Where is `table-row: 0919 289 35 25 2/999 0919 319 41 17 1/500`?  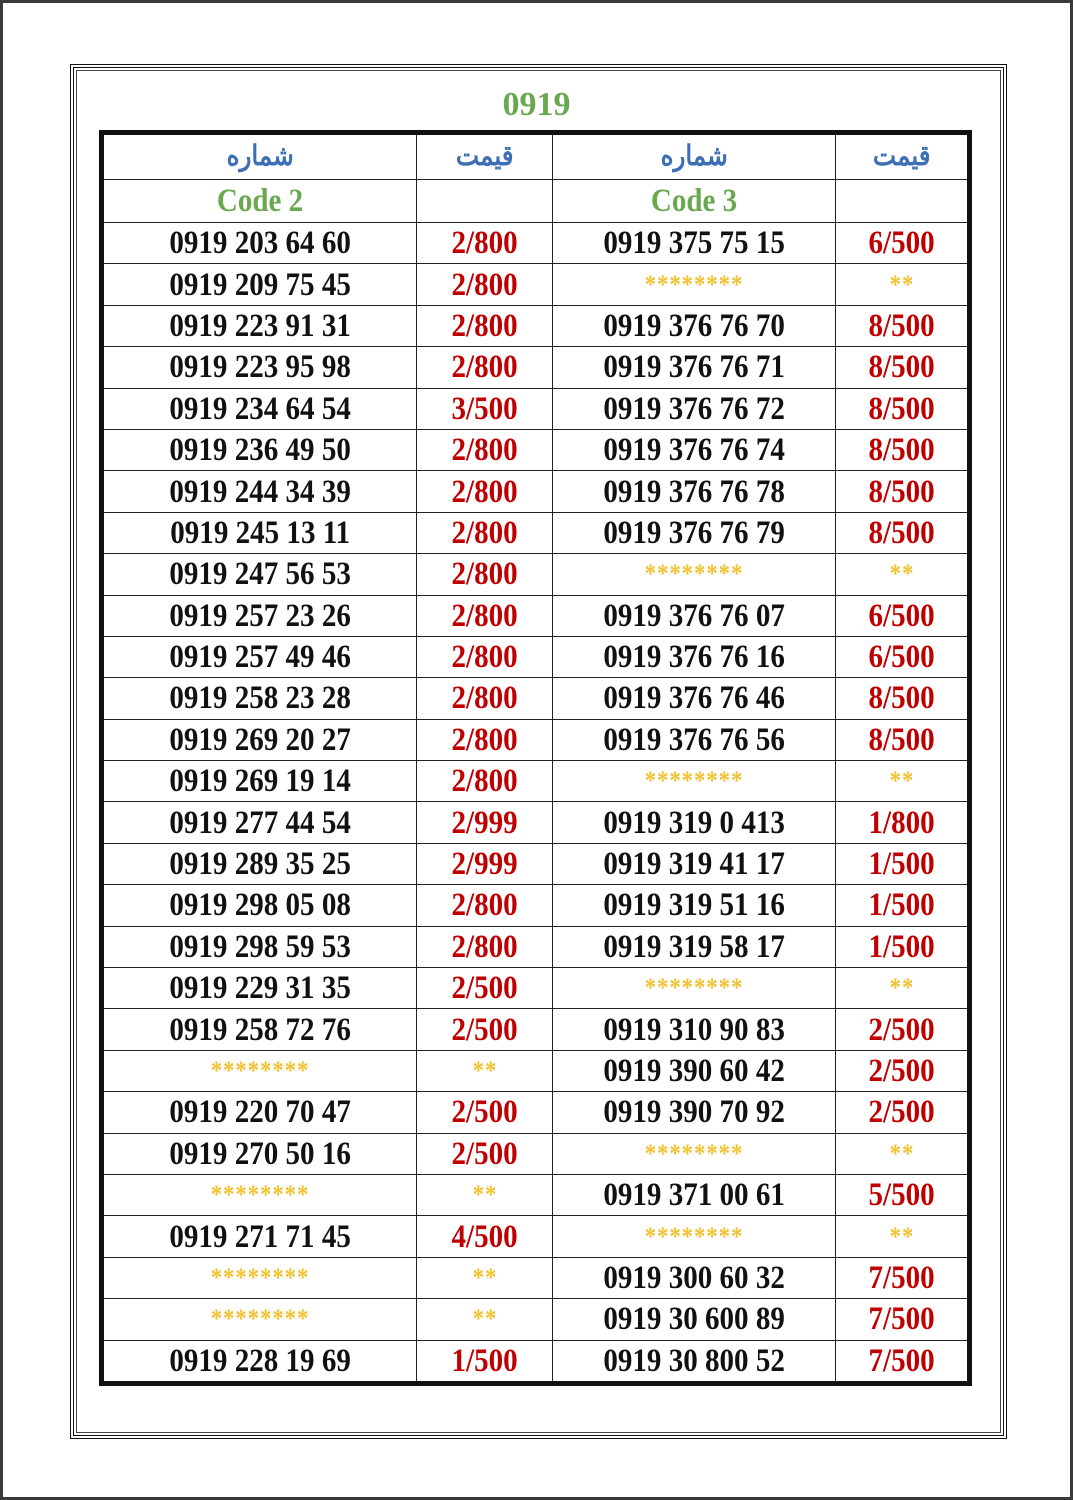
table-row: 0919 289 35 25 2/999 0919 319 41 17 1/500 is located at coordinates (535, 864).